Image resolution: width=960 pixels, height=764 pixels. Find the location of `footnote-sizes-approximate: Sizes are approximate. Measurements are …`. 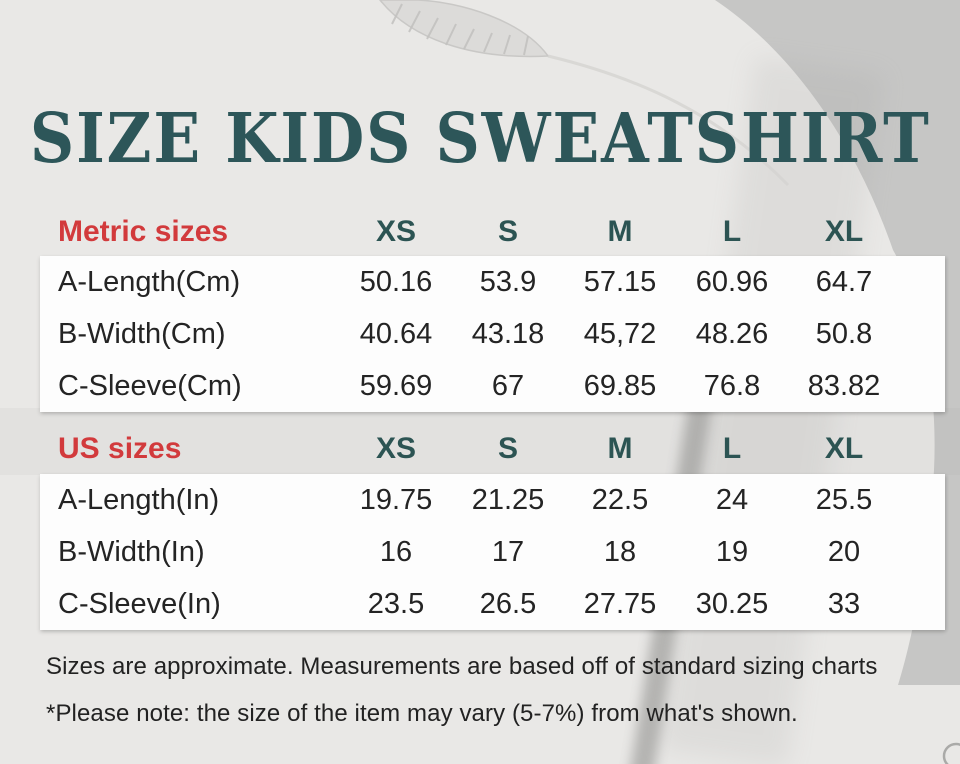

footnote-sizes-approximate: Sizes are approximate. Measurements are … is located at coordinates (462, 666).